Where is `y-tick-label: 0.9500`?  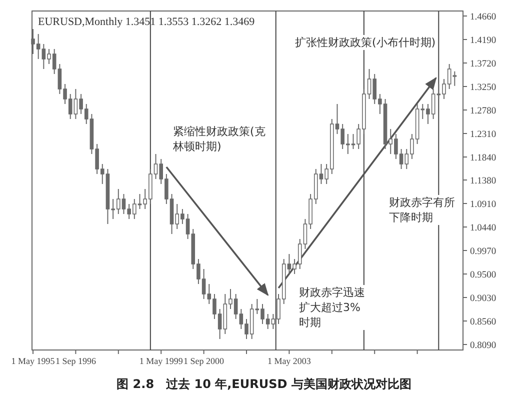
y-tick-label: 0.9500 is located at coordinates (483, 275).